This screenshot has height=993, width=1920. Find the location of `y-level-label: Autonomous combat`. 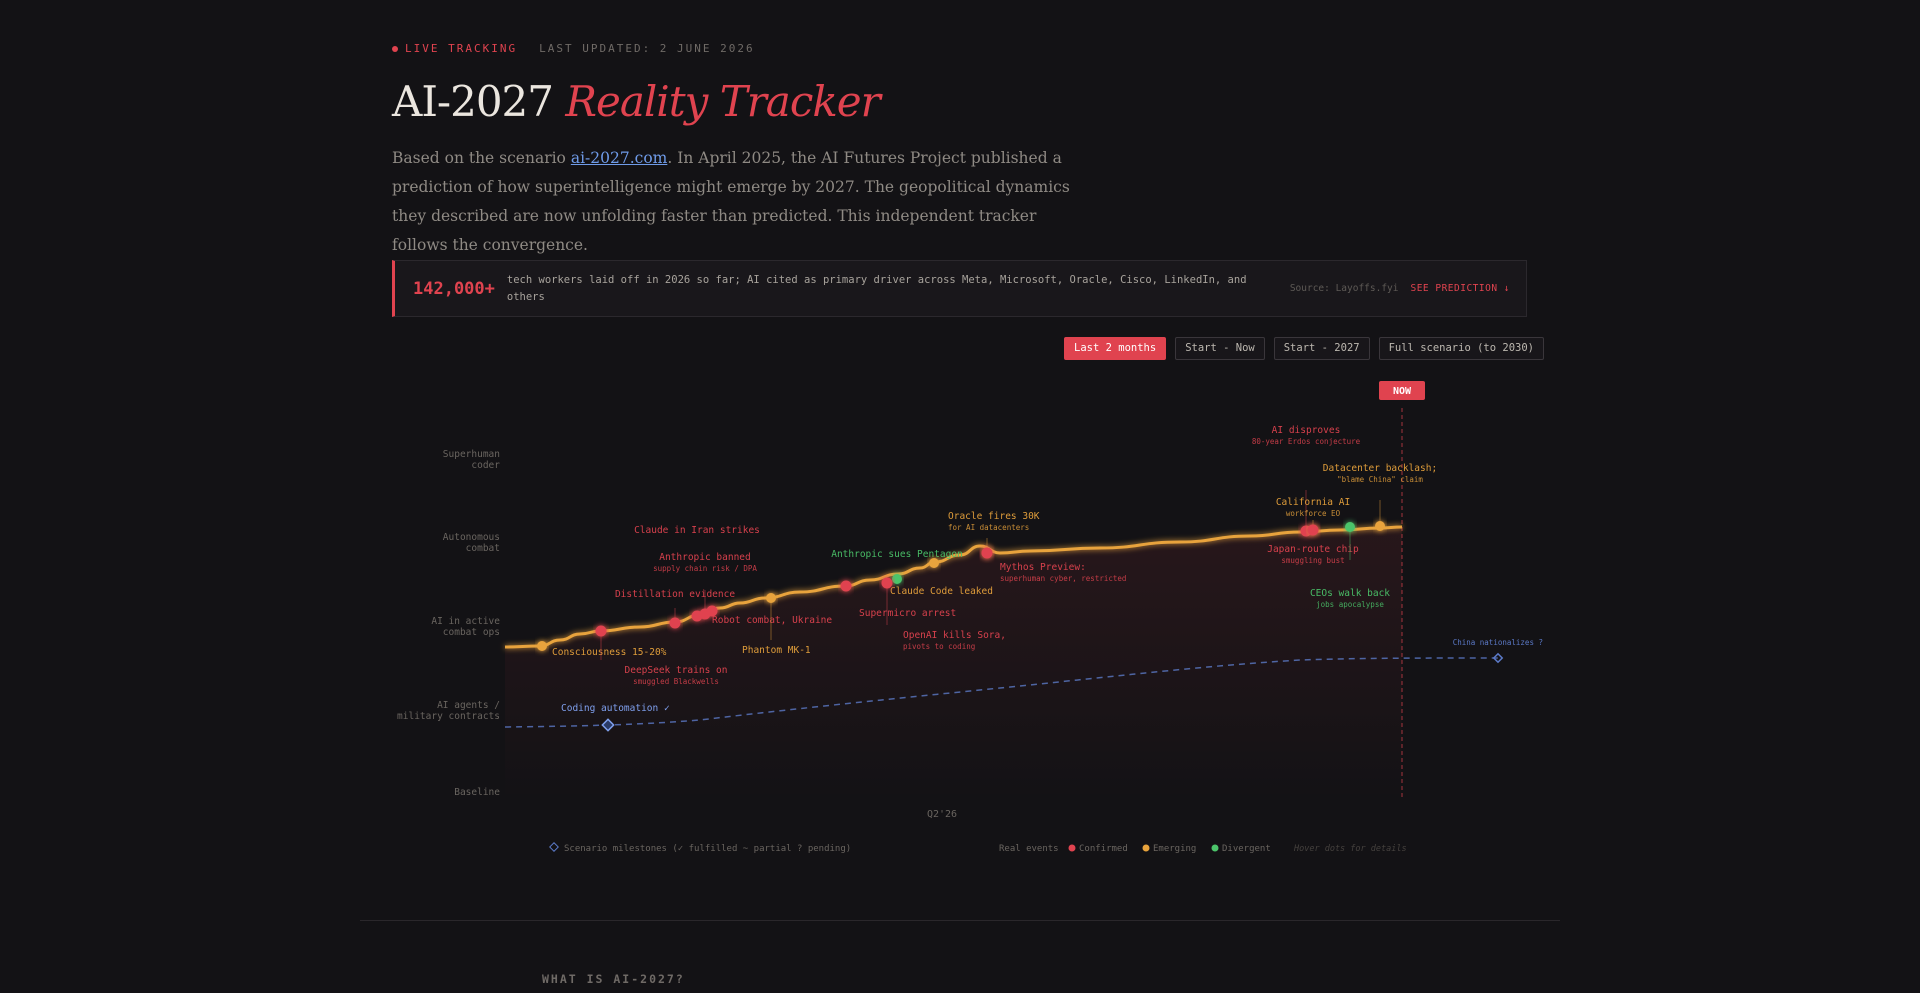

y-level-label: Autonomous combat is located at coordinates (471, 543).